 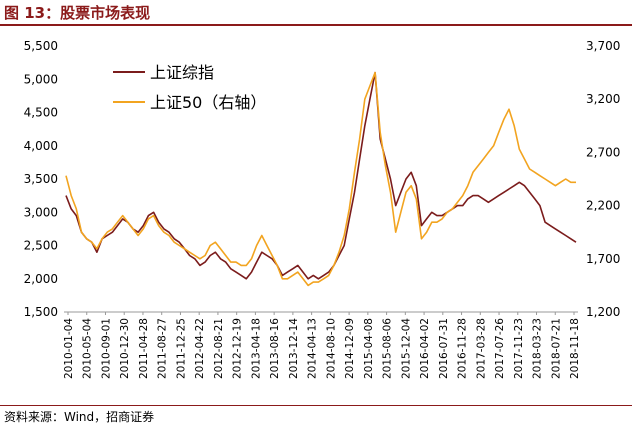 I want to click on footer-rule, so click(x=316, y=405).